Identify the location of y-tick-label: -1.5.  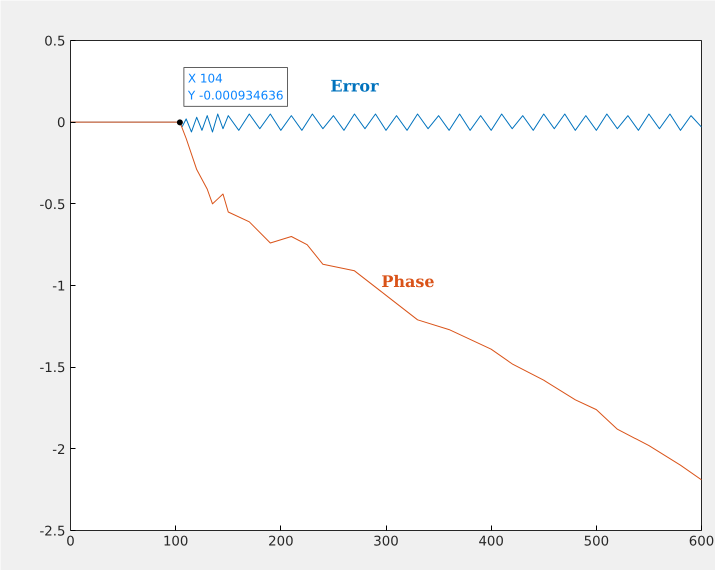
(52, 368).